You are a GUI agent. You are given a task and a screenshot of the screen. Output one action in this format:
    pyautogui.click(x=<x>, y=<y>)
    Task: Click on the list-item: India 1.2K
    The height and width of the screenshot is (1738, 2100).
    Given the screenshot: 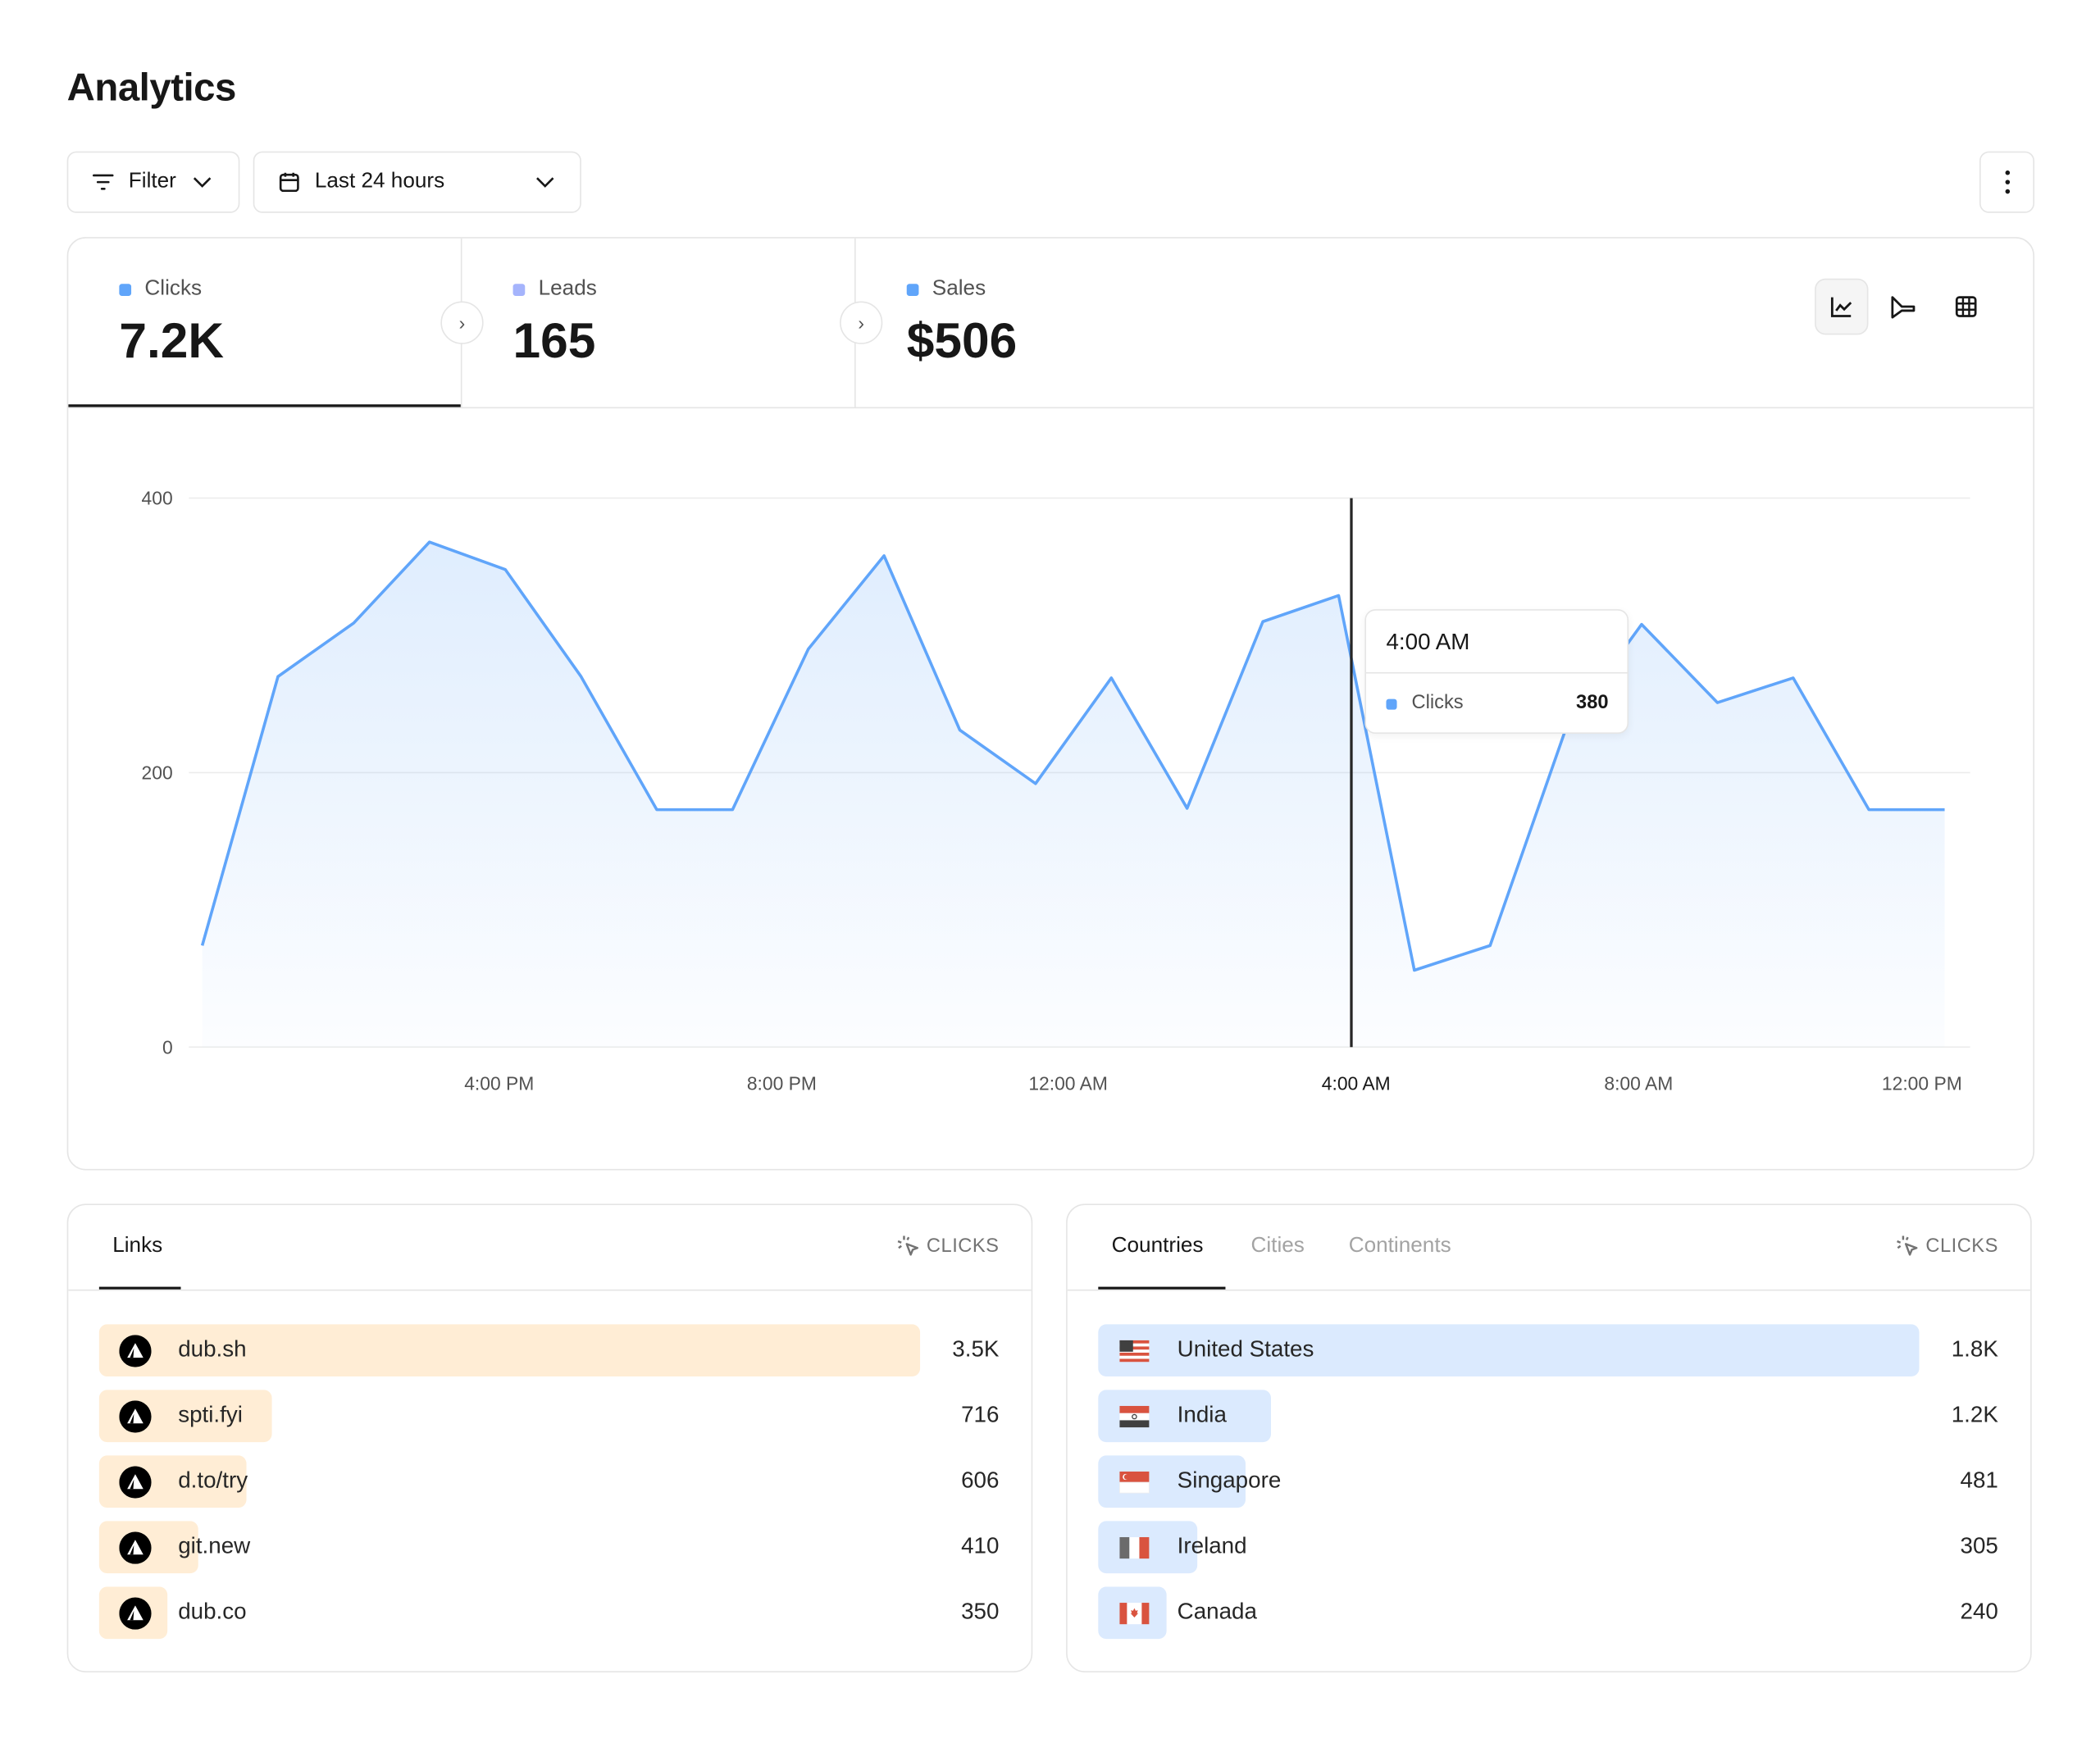 What is the action you would take?
    pyautogui.click(x=1548, y=1416)
    